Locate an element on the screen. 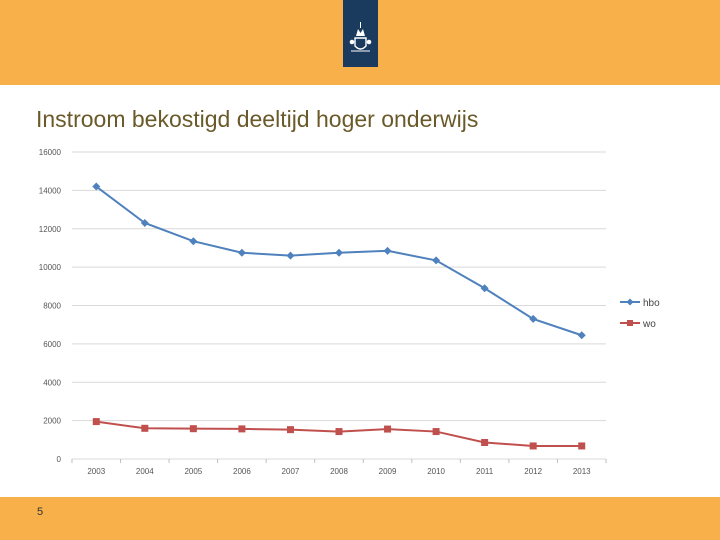 This screenshot has height=540, width=720. x-tick-label: 2009 is located at coordinates (388, 471).